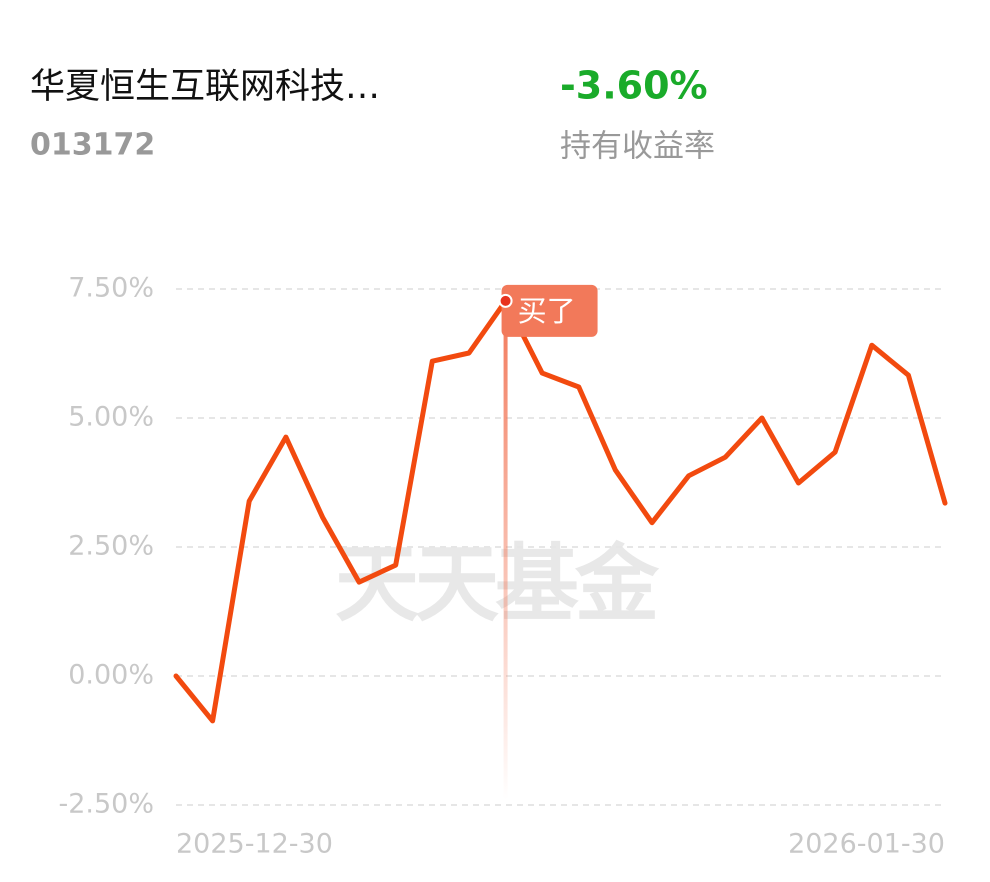 Image resolution: width=990 pixels, height=882 pixels. I want to click on y-tick-label: -2.50%, so click(106, 804).